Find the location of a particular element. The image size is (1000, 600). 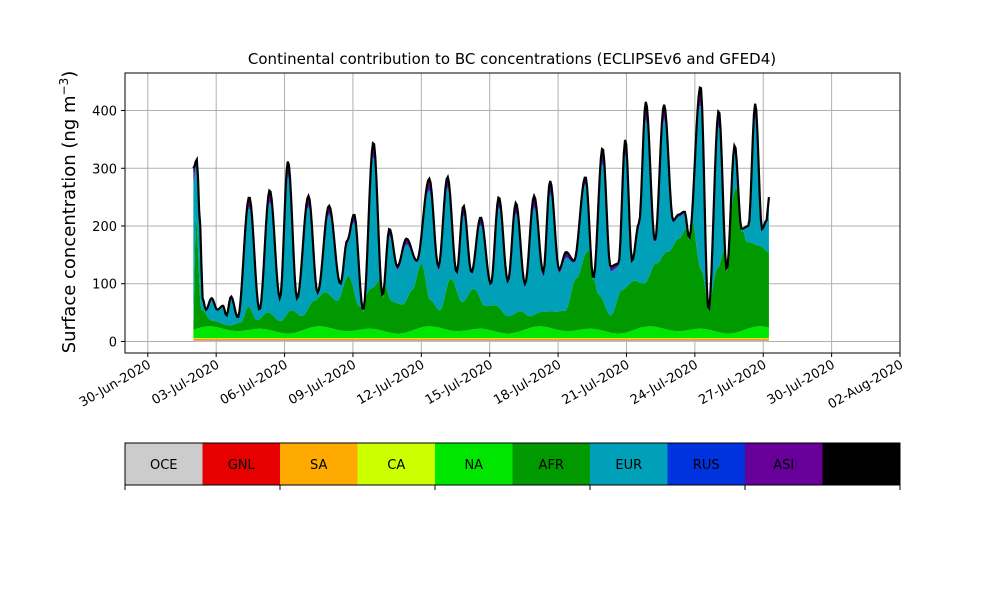

y-axis-label-close: ) is located at coordinates (69, 74).